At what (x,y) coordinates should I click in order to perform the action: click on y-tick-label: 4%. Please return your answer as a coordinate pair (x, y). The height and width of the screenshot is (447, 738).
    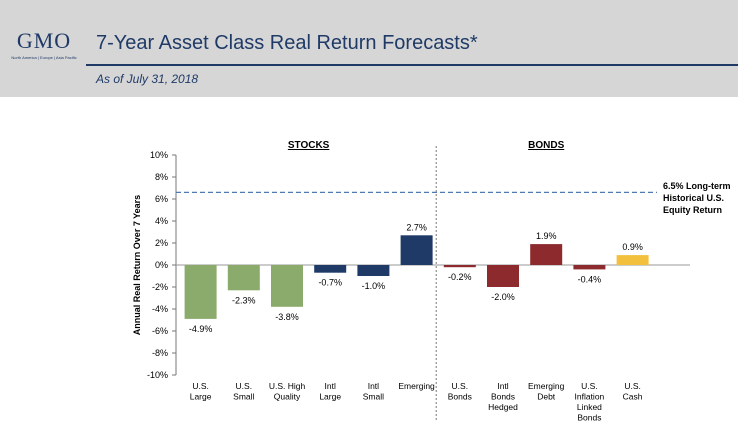
    Looking at the image, I should click on (161, 221).